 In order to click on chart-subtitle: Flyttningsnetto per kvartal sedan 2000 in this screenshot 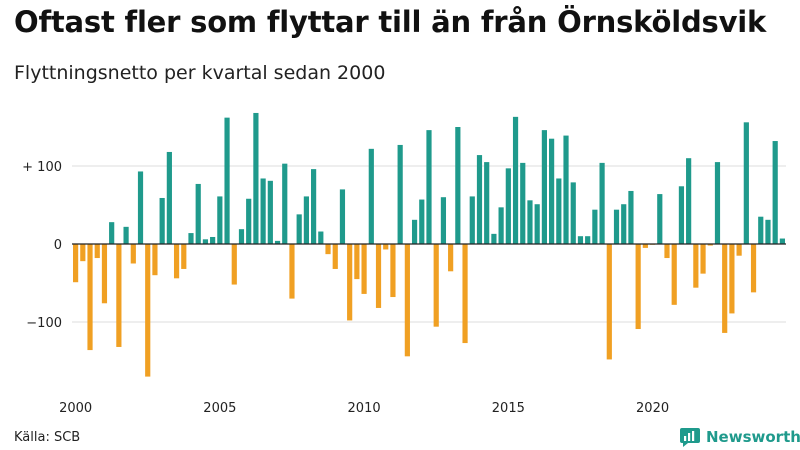, I will do `click(200, 73)`.